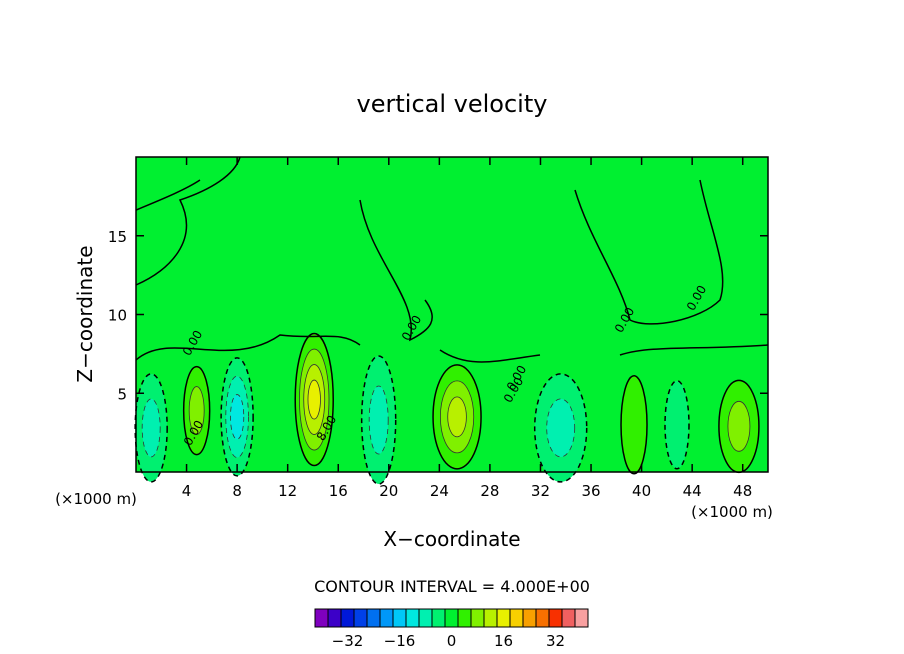 The image size is (904, 654). What do you see at coordinates (187, 491) in the screenshot?
I see `x-tick-label: 4` at bounding box center [187, 491].